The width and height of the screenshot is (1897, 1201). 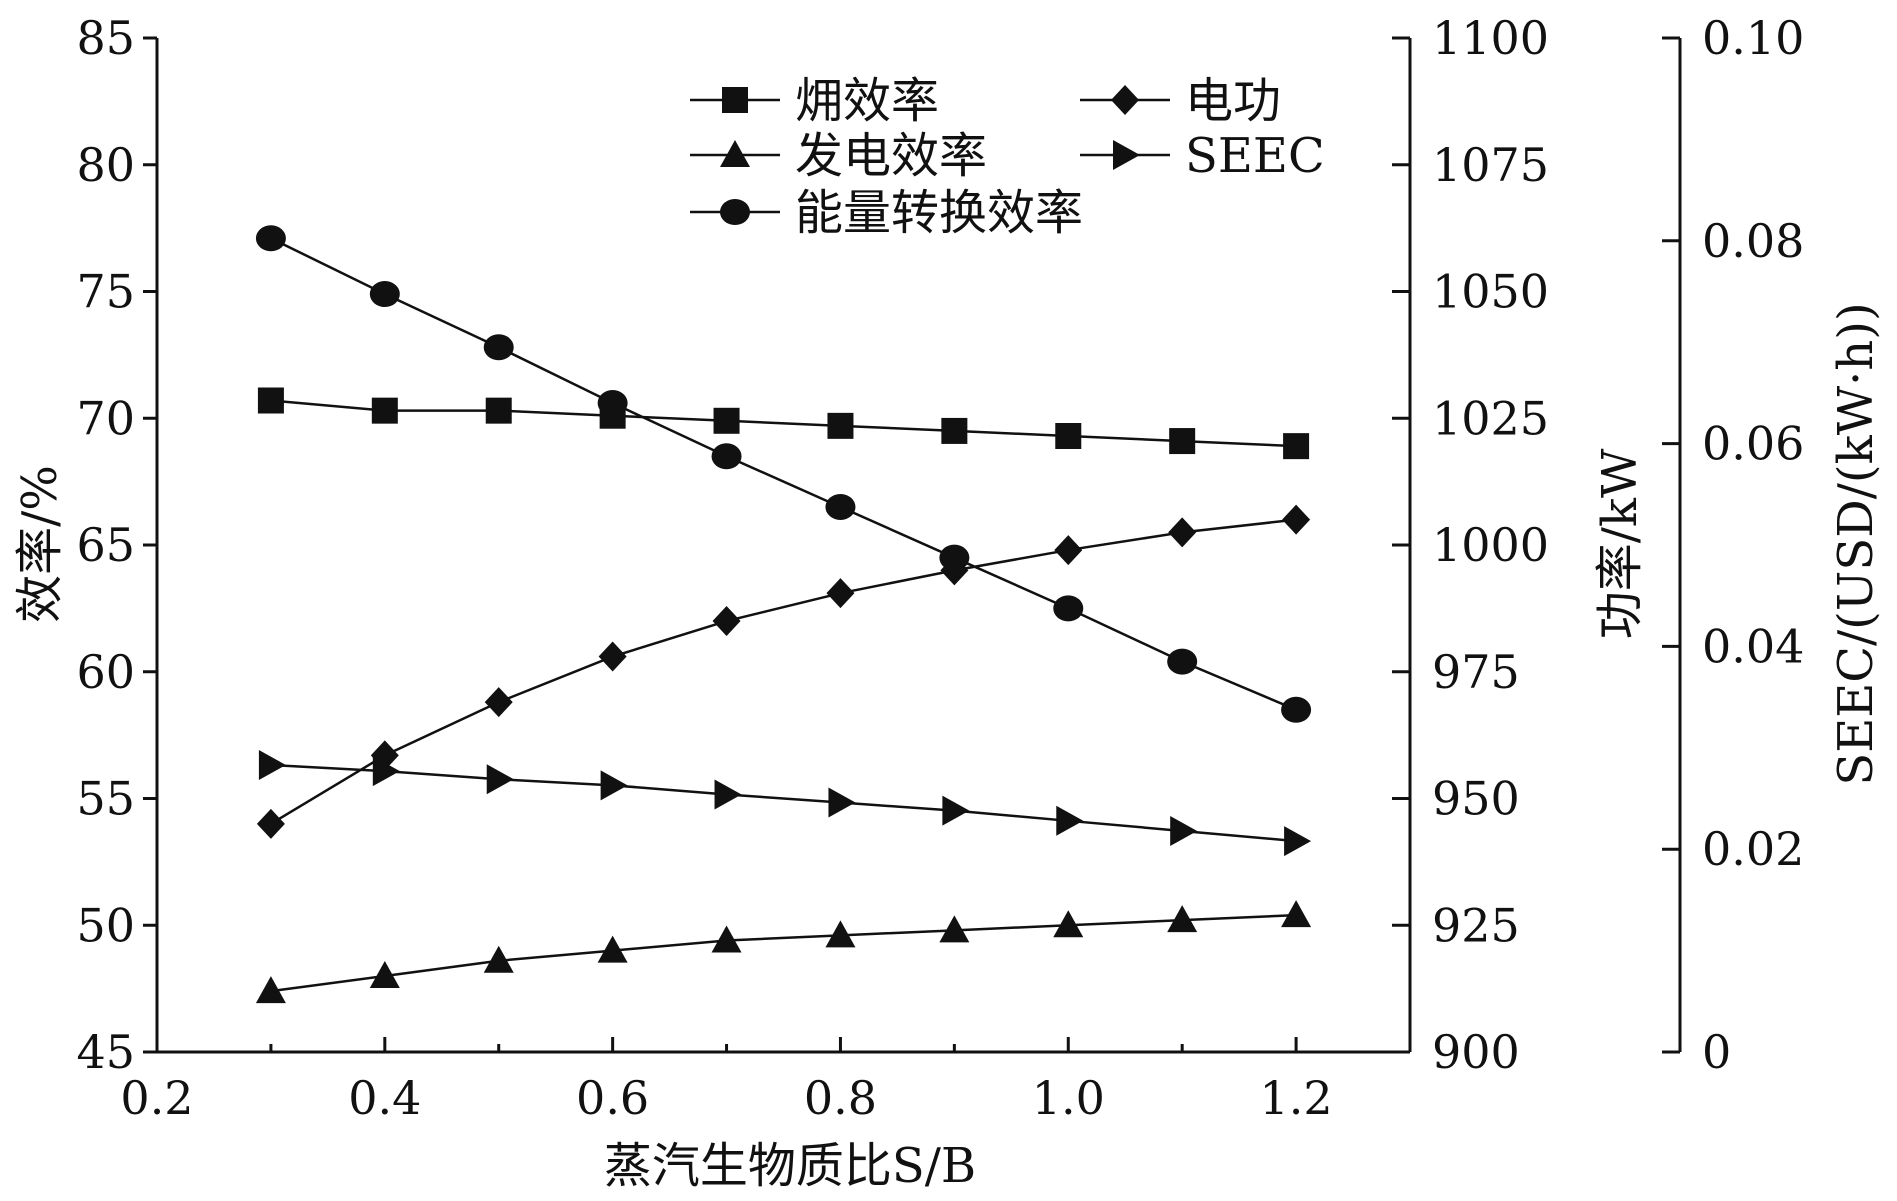 What do you see at coordinates (1296, 1098) in the screenshot?
I see `x-tick-label: 1.2` at bounding box center [1296, 1098].